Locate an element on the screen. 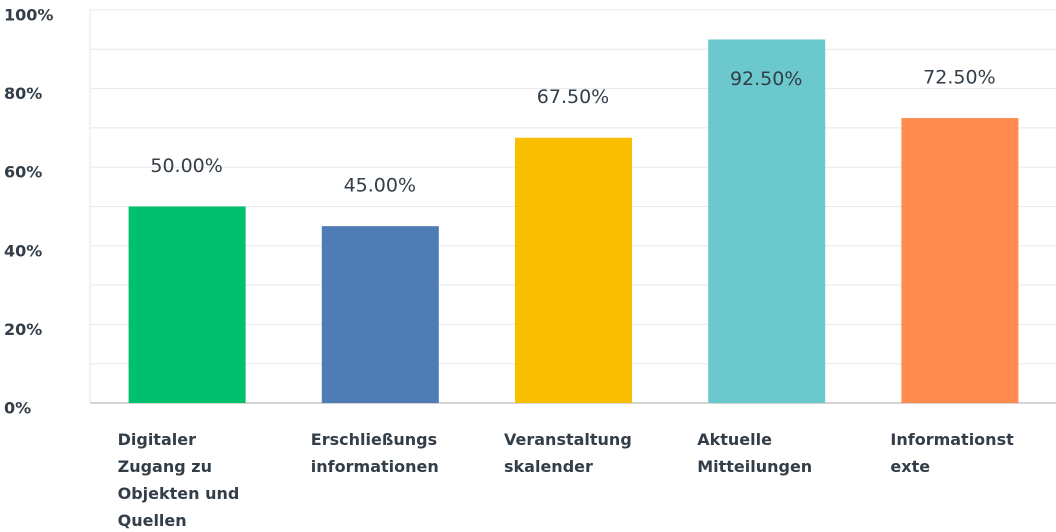 The height and width of the screenshot is (532, 1056). x-tick-label: Informationst exte is located at coordinates (952, 453).